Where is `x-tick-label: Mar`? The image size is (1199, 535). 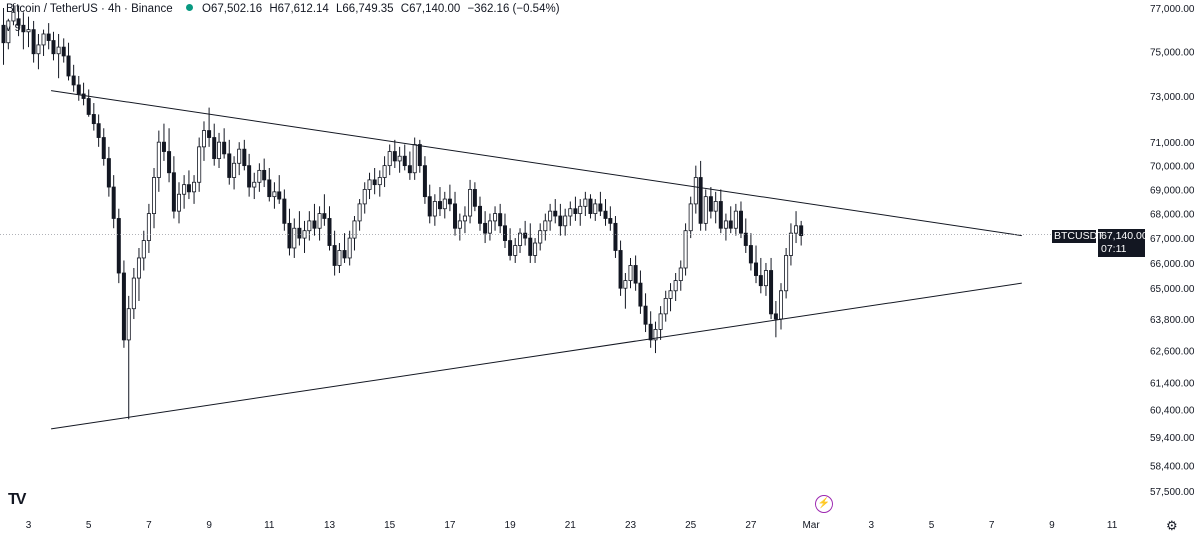 x-tick-label: Mar is located at coordinates (811, 525).